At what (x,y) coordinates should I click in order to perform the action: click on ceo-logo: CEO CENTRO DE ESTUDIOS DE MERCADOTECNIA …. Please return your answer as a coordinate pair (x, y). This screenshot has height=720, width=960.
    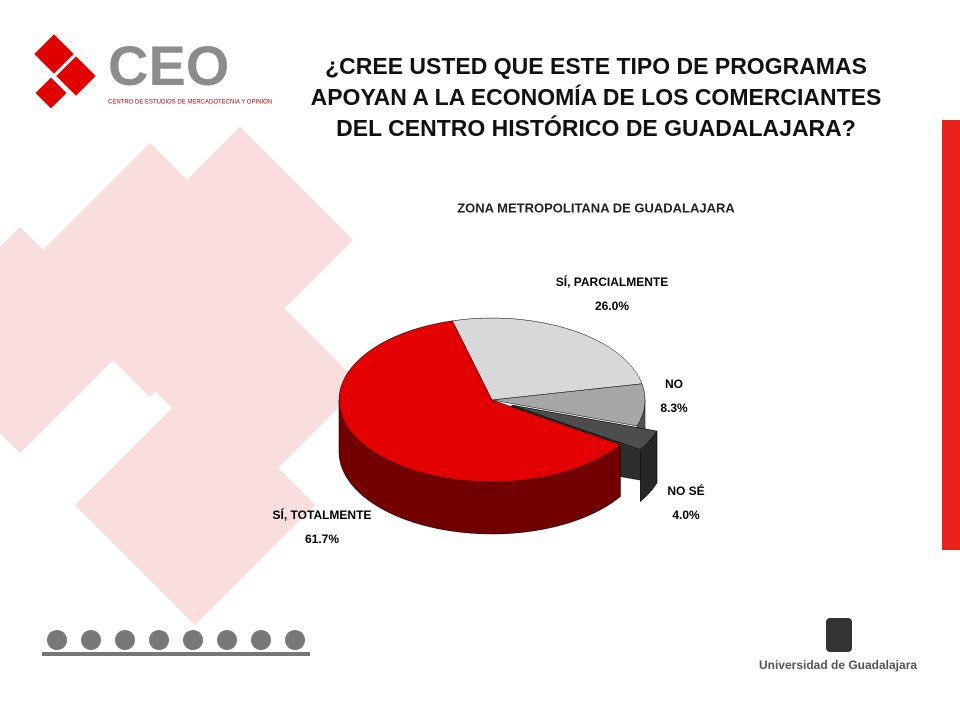
    Looking at the image, I should click on (153, 71).